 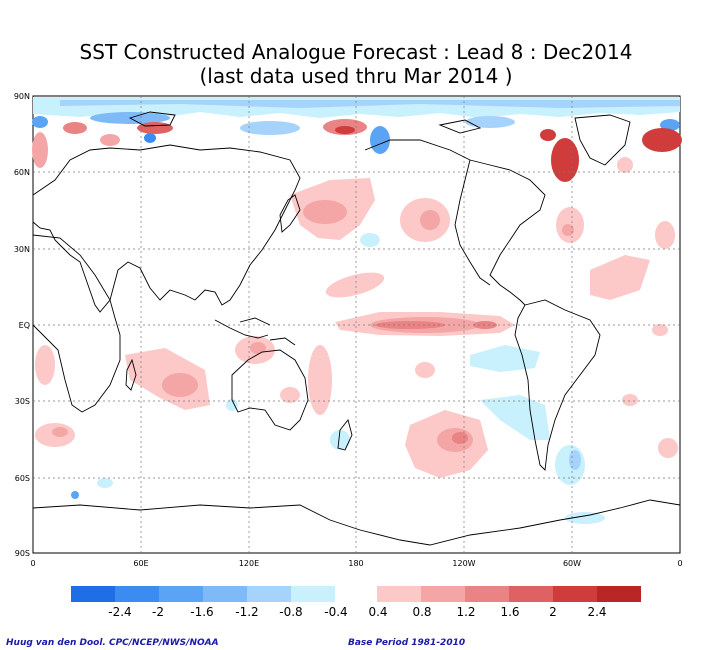 What do you see at coordinates (112, 643) in the screenshot?
I see `author-credit: Huug van den Dool. CPC/NCEP/NWS/NOAA` at bounding box center [112, 643].